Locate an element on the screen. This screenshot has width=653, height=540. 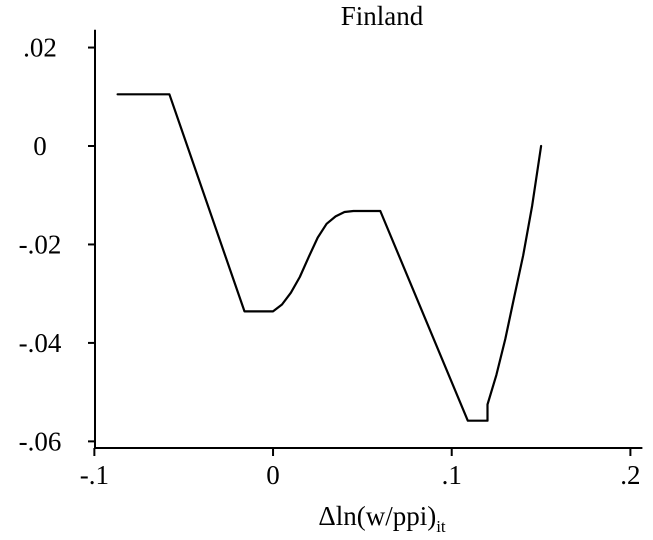
y-tick-label: -.04 is located at coordinates (40, 343).